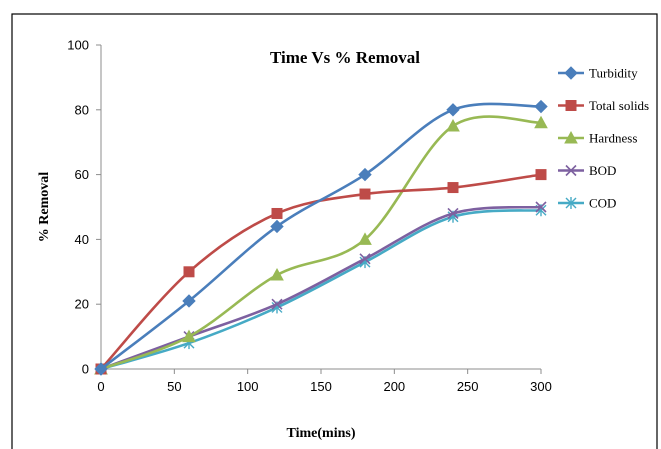 The image size is (661, 449). Describe the element at coordinates (82, 109) in the screenshot. I see `y-tick-label: 80` at that location.